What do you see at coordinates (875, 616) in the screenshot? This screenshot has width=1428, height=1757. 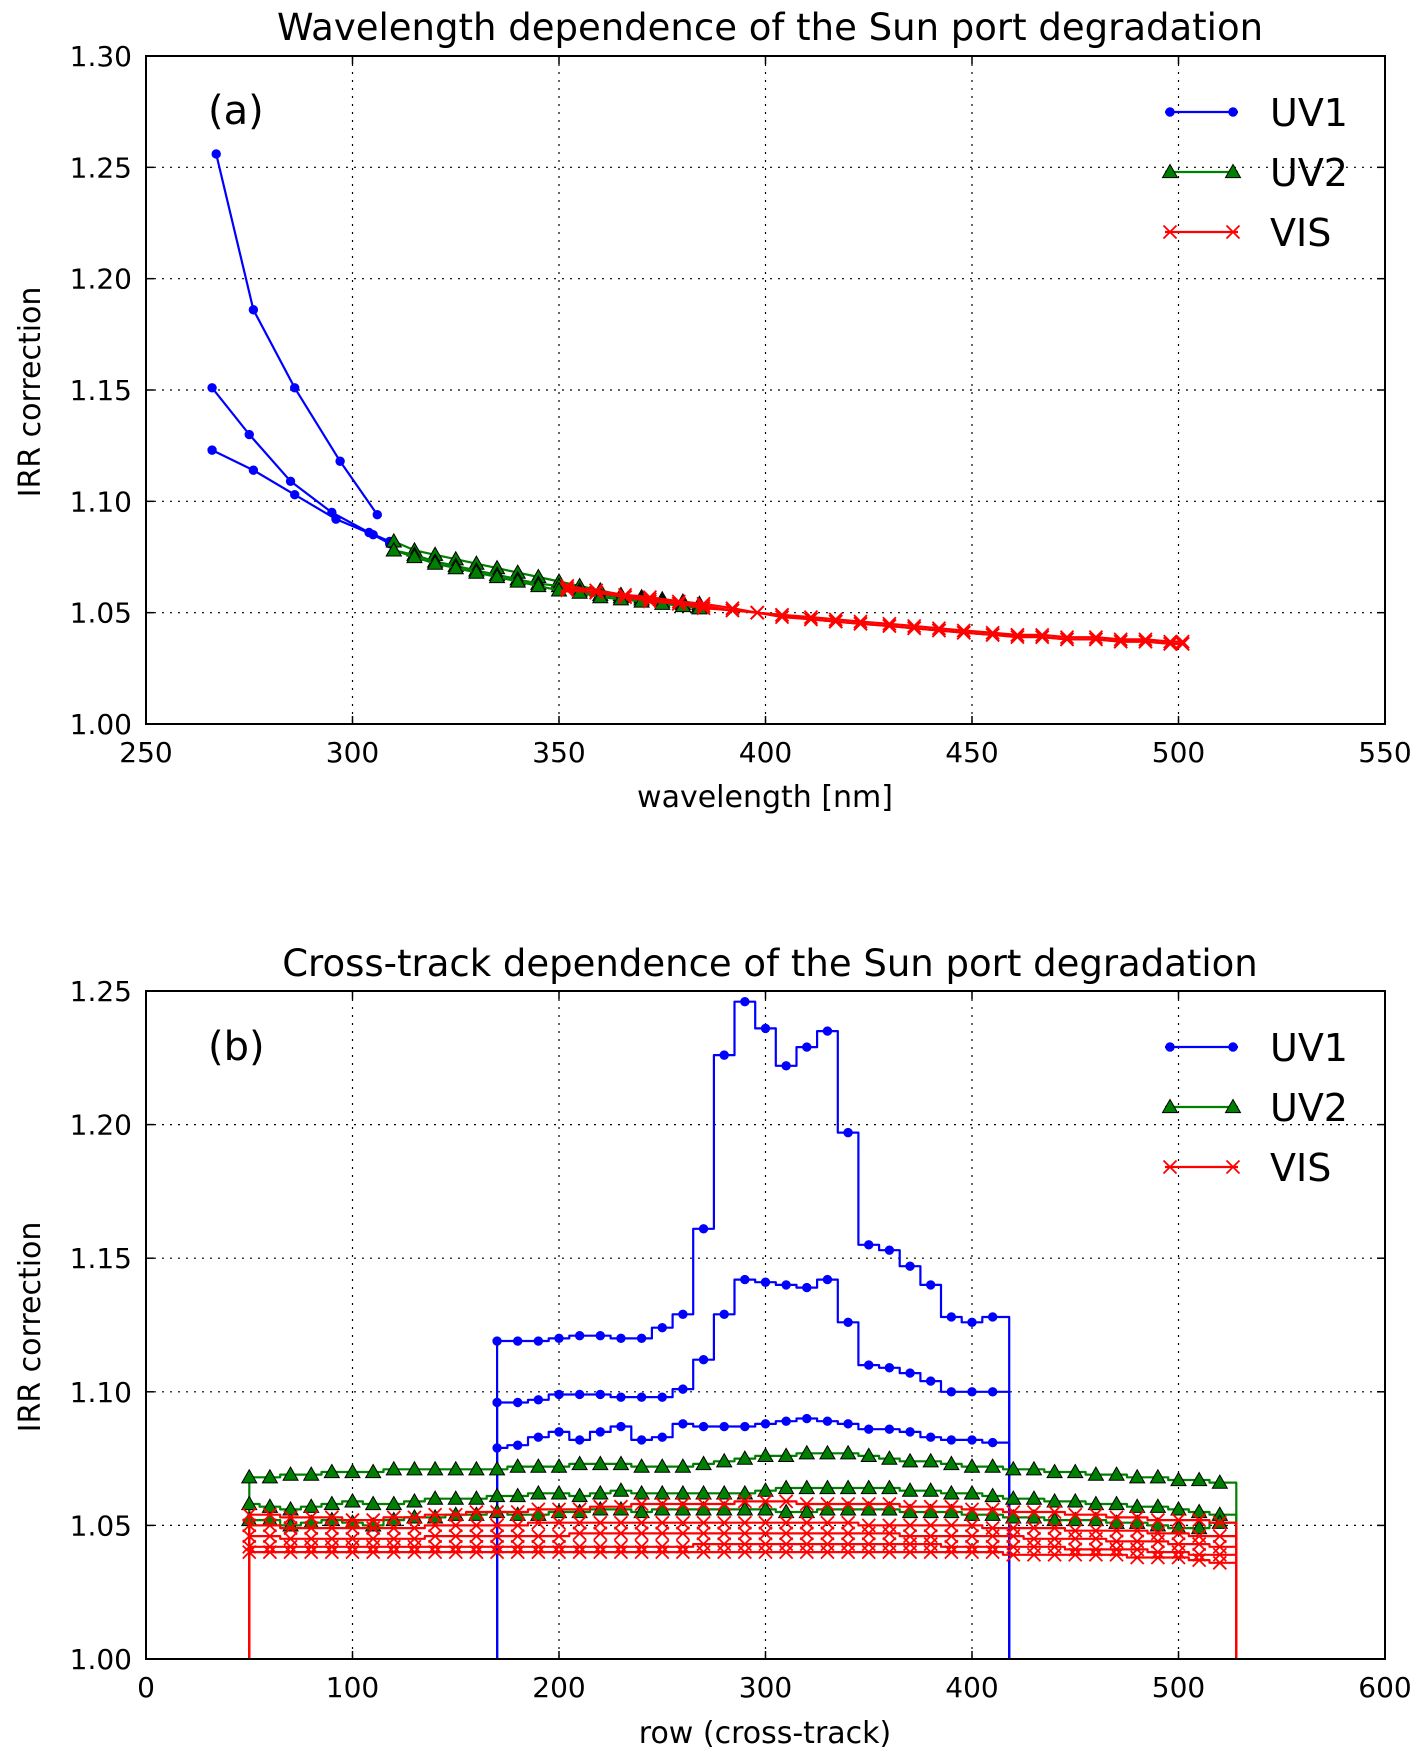 I see `panel-a-series-markers-vis` at bounding box center [875, 616].